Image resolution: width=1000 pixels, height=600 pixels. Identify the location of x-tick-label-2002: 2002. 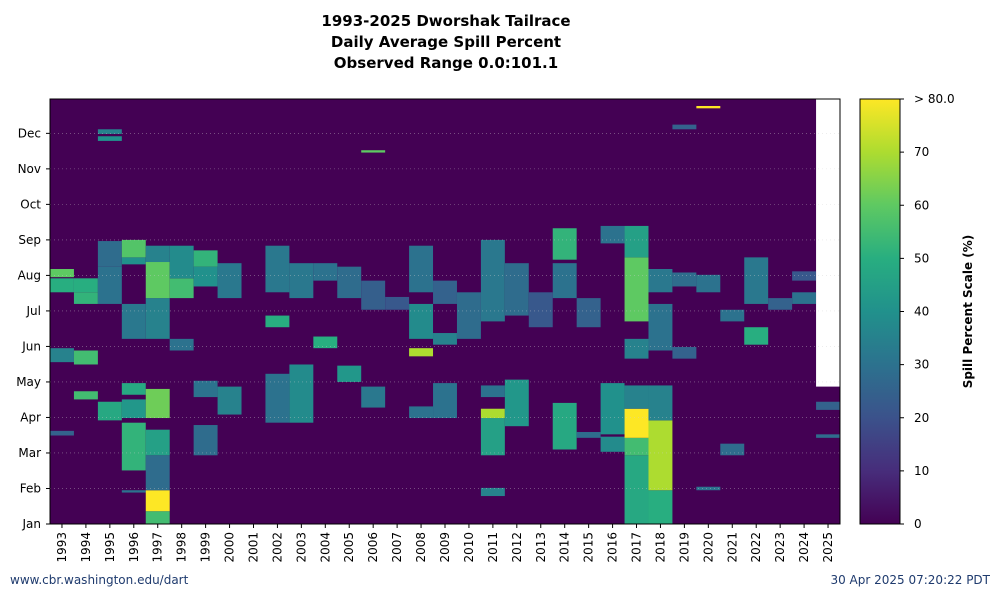
(277, 547).